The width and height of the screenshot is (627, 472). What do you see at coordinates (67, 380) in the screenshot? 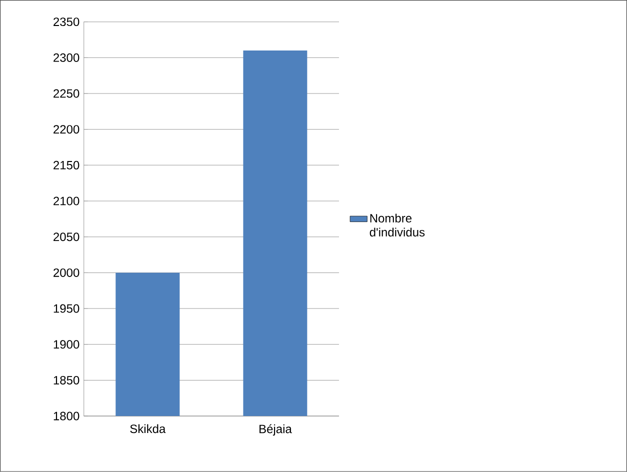
I see `y-tick-label: 1850` at bounding box center [67, 380].